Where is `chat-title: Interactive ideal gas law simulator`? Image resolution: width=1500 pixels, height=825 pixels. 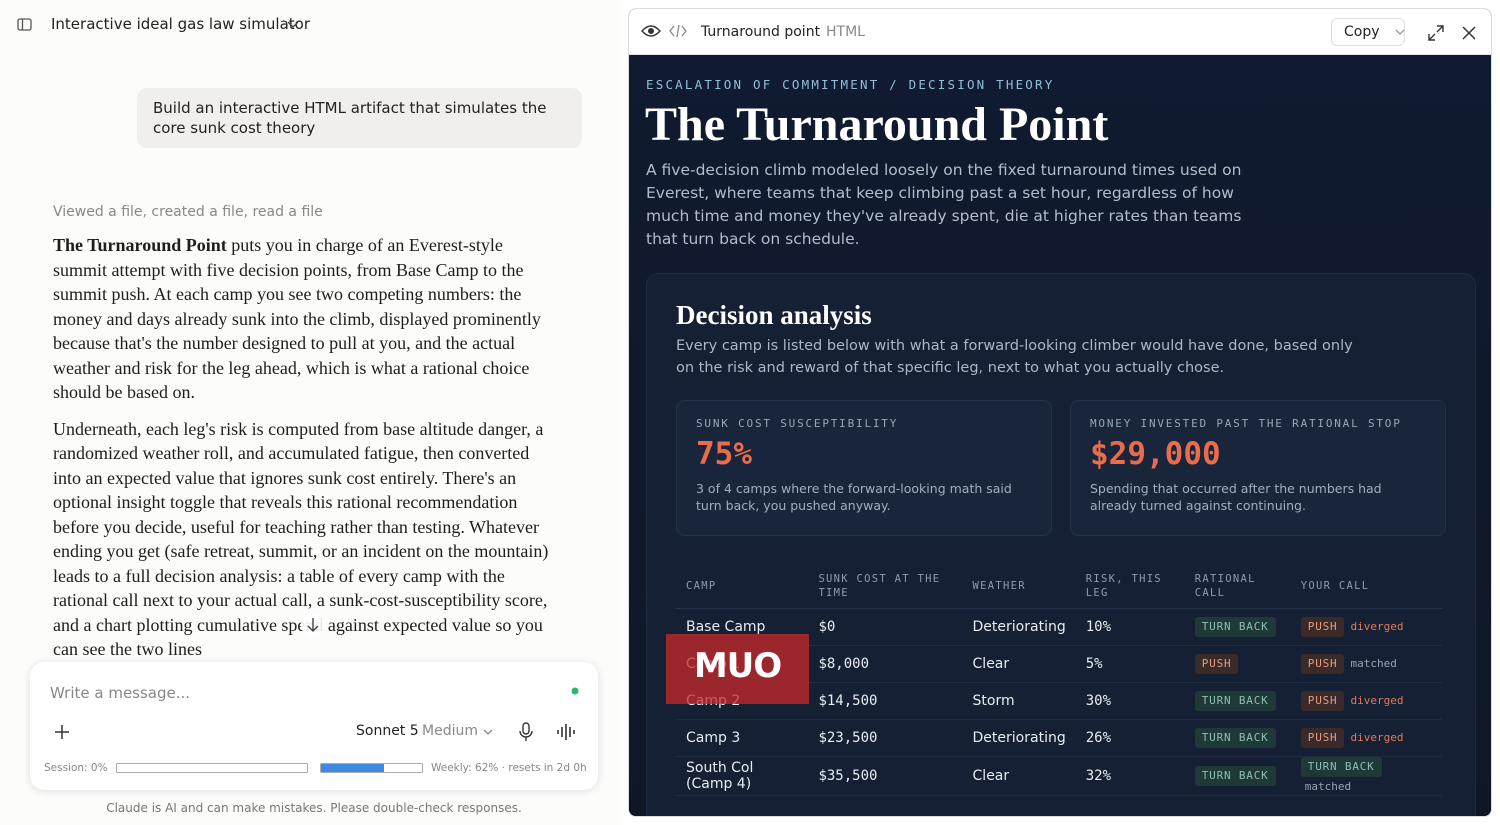
chat-title: Interactive ideal gas law simulator is located at coordinates (180, 24).